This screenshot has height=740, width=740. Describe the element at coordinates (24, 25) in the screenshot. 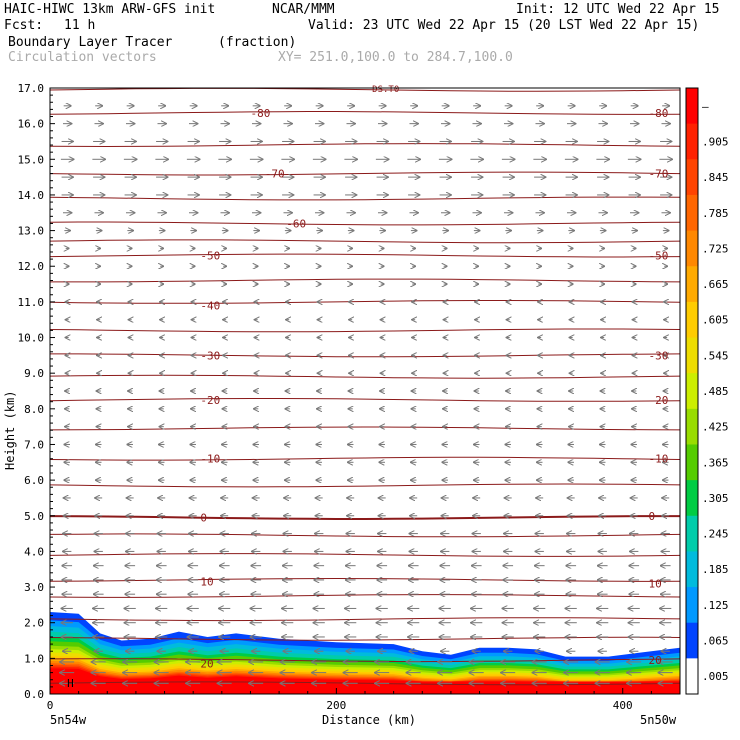

I see `forecast-label: Fcst:` at that location.